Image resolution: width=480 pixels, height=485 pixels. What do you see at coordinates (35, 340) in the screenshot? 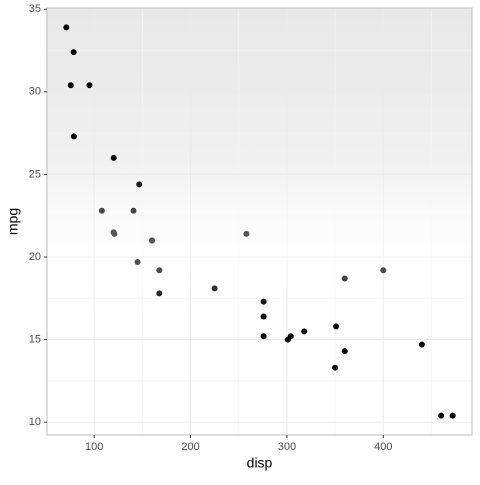
I see `y-tick-label: 15` at bounding box center [35, 340].